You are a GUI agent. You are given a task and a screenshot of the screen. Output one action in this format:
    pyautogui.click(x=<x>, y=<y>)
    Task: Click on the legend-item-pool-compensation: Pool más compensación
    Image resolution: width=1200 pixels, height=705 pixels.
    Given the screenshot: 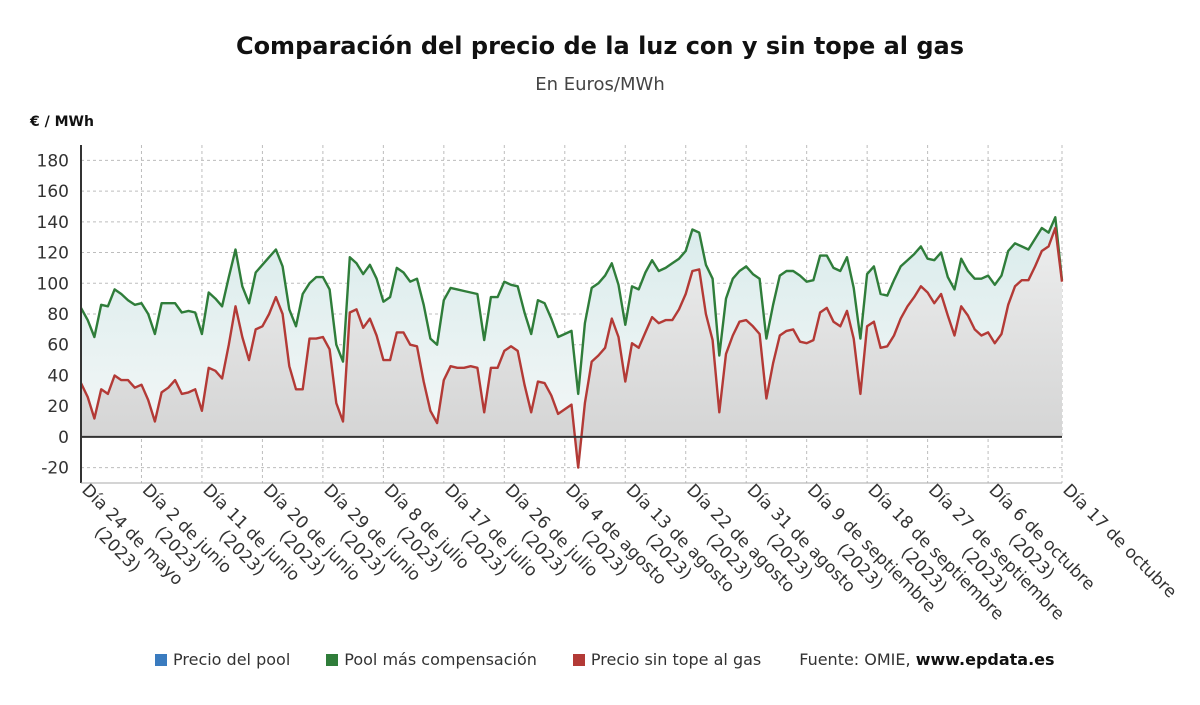 What is the action you would take?
    pyautogui.click(x=431, y=659)
    